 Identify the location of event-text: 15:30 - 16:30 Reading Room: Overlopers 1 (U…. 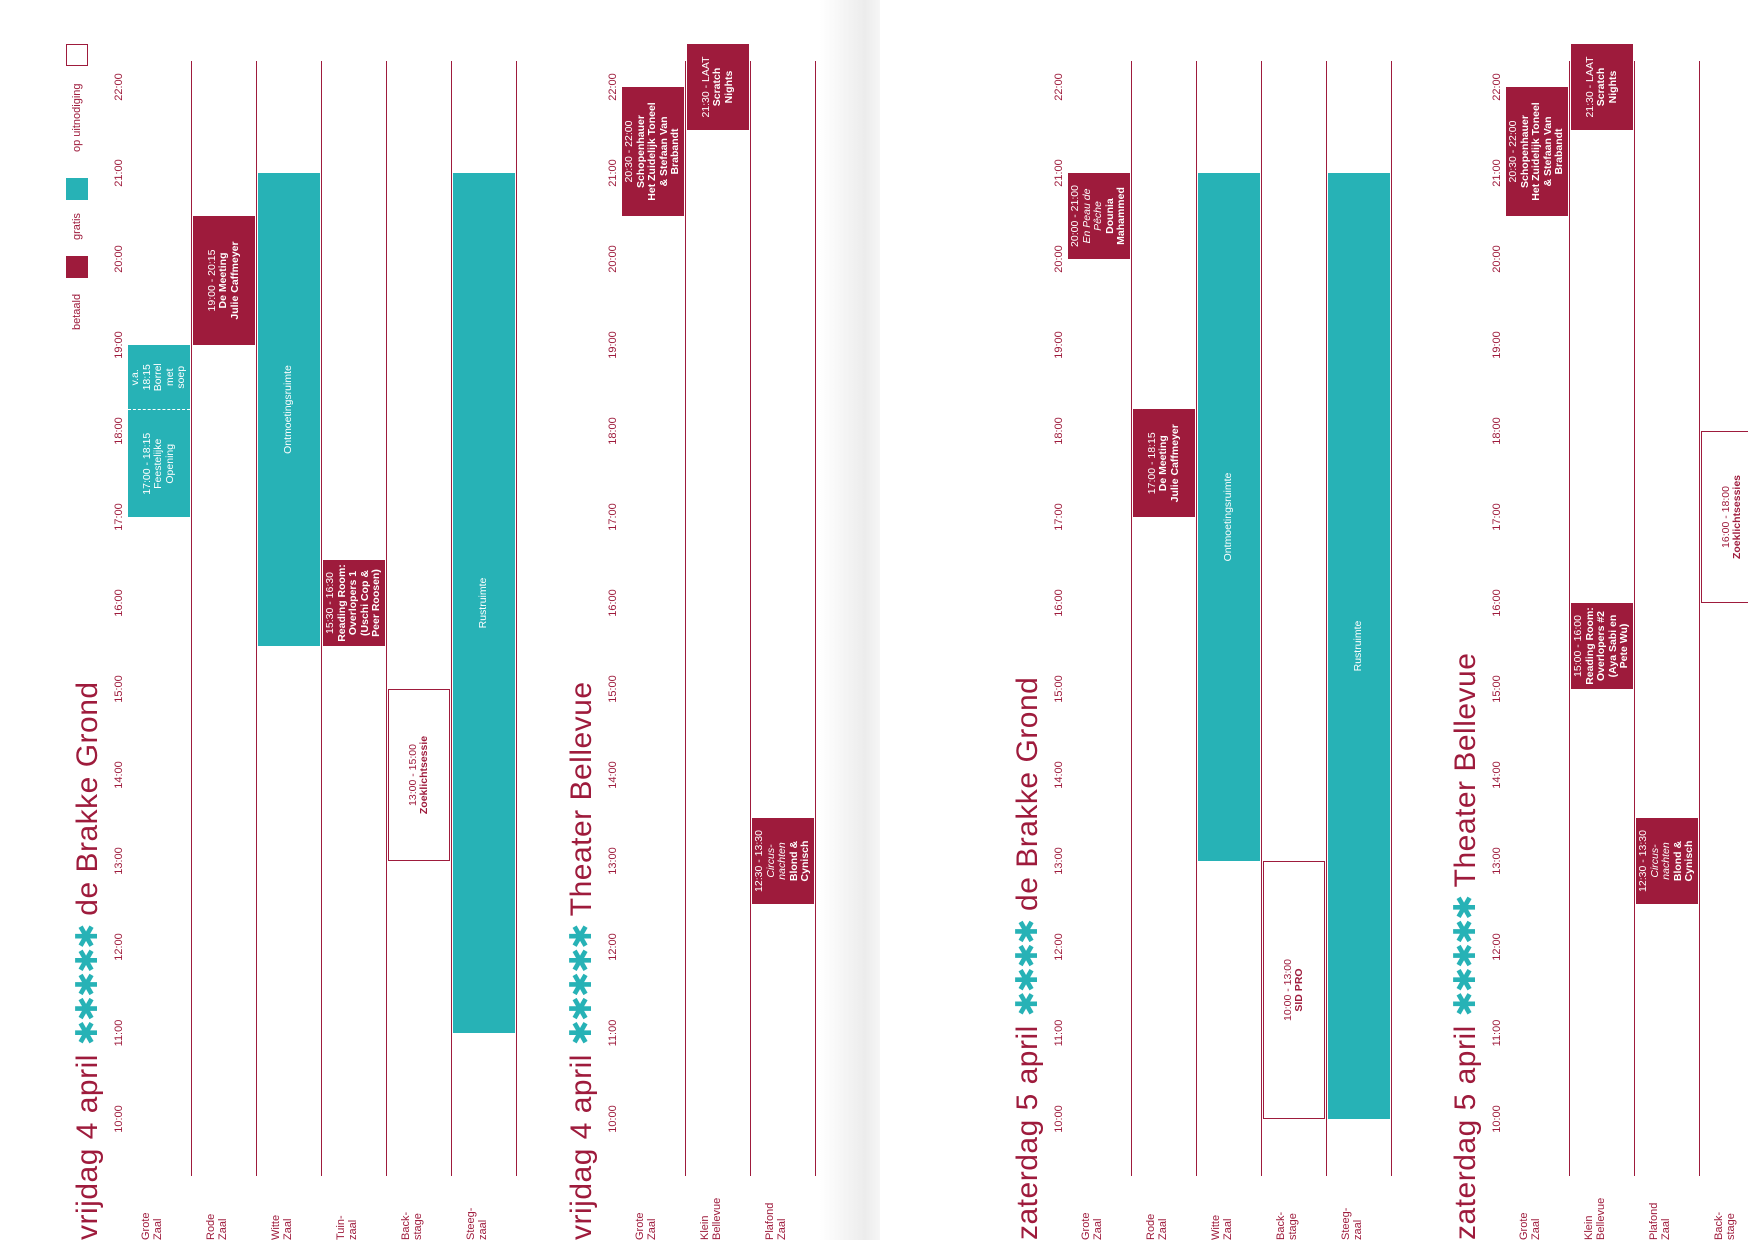
(353, 603).